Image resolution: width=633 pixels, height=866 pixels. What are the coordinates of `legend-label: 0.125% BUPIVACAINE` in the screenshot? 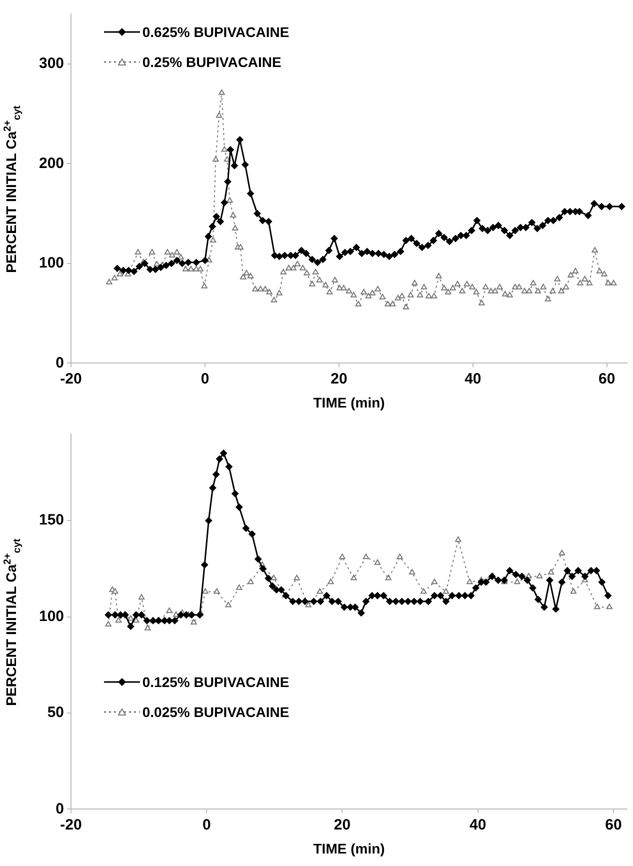 It's located at (216, 682).